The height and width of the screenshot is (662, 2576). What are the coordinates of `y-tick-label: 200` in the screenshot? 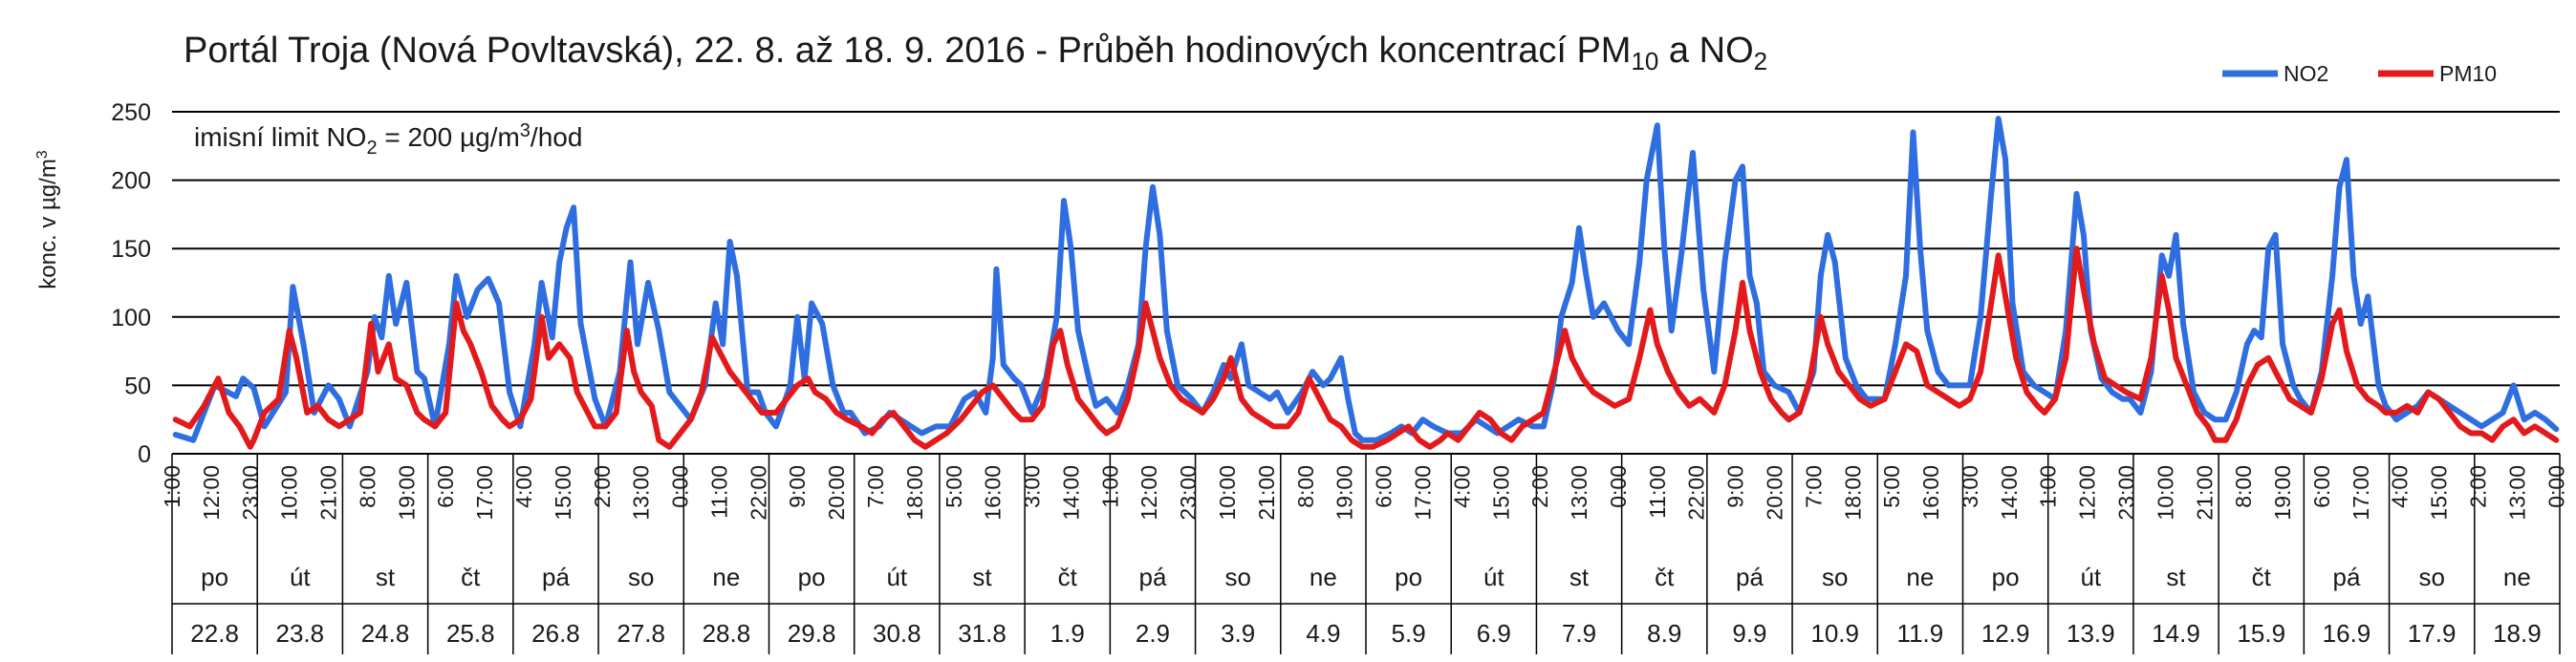 It's located at (131, 181).